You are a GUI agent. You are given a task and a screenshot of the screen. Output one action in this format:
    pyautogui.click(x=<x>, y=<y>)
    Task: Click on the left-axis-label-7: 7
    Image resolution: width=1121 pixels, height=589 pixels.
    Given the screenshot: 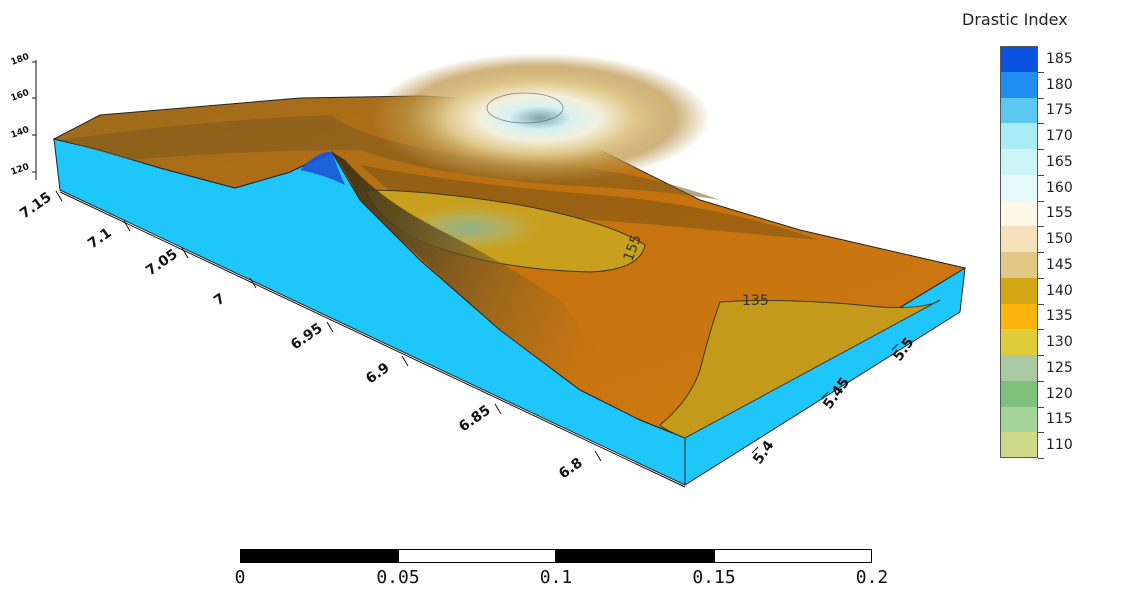 What is the action you would take?
    pyautogui.click(x=219, y=300)
    